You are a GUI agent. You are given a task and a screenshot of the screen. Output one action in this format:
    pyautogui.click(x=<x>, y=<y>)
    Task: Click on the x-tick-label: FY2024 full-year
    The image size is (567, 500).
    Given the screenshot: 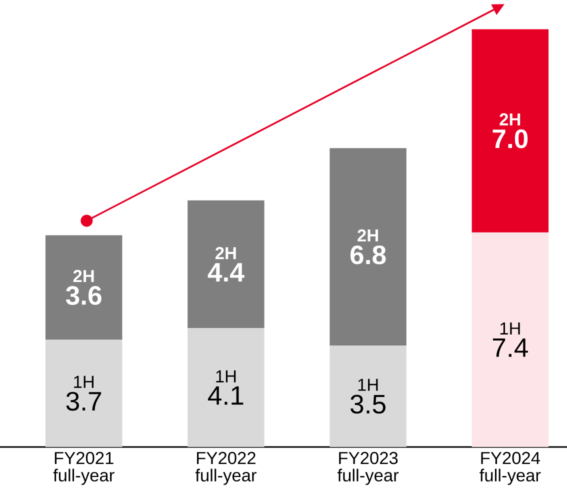 What is the action you would take?
    pyautogui.click(x=510, y=468)
    